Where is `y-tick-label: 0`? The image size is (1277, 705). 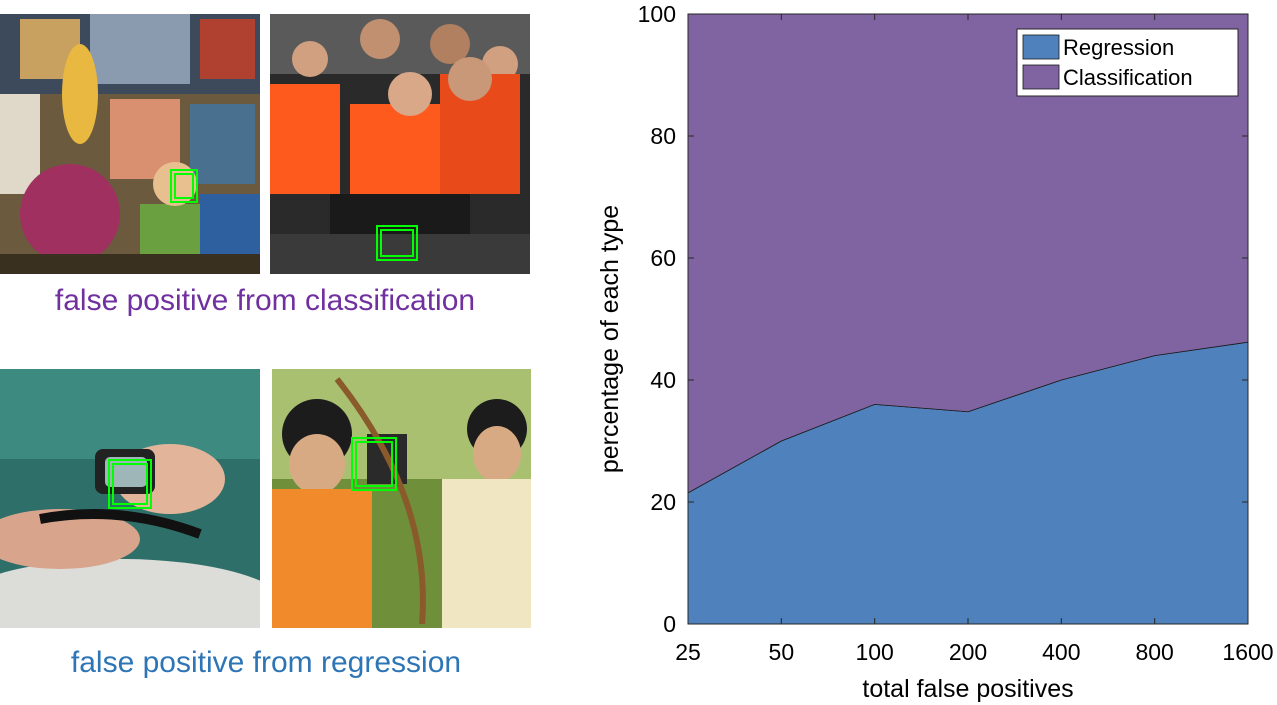
y-tick-label: 0 is located at coordinates (669, 624).